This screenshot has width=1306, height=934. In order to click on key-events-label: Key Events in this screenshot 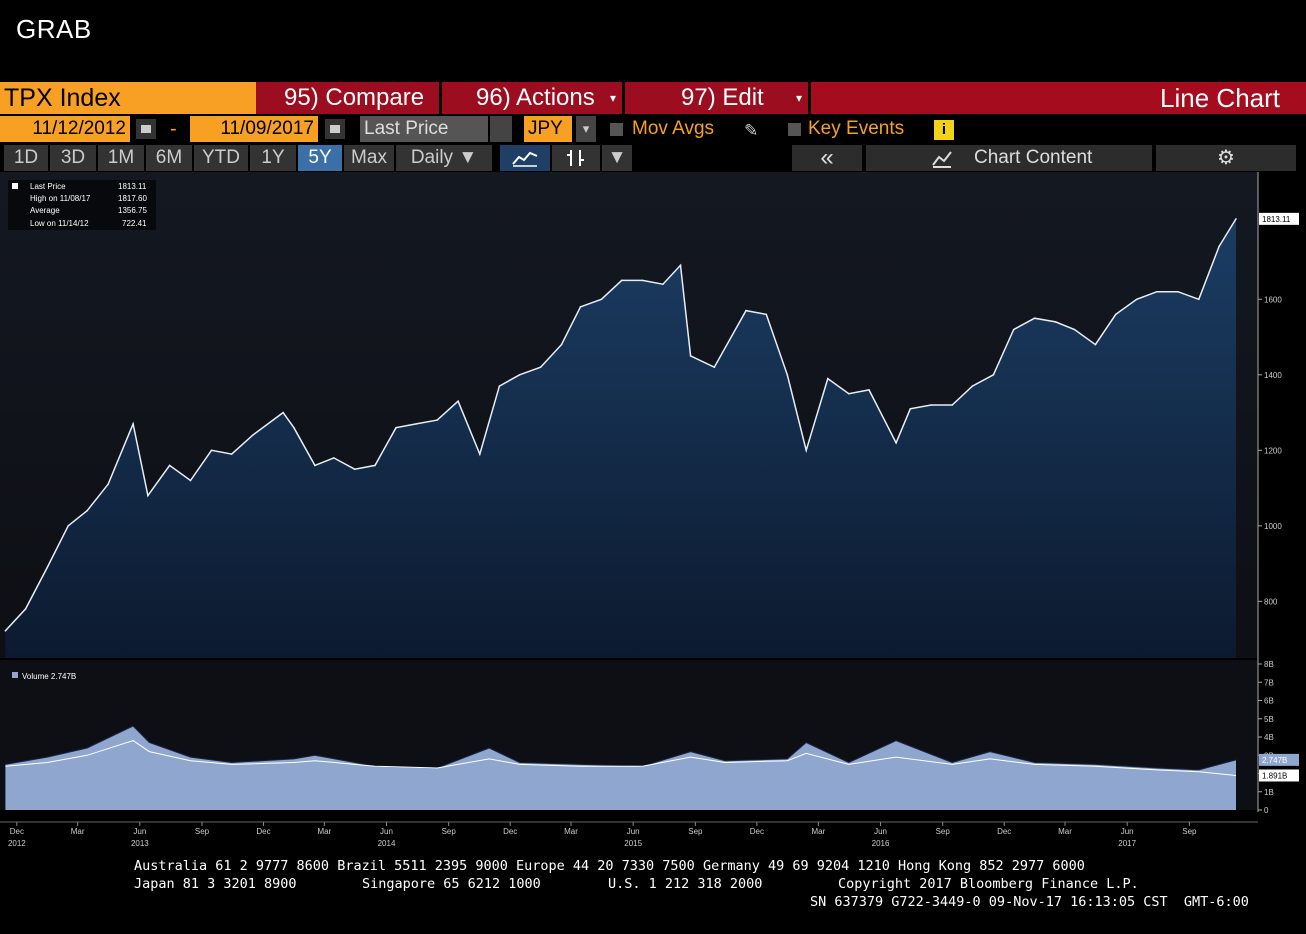, I will do `click(856, 128)`.